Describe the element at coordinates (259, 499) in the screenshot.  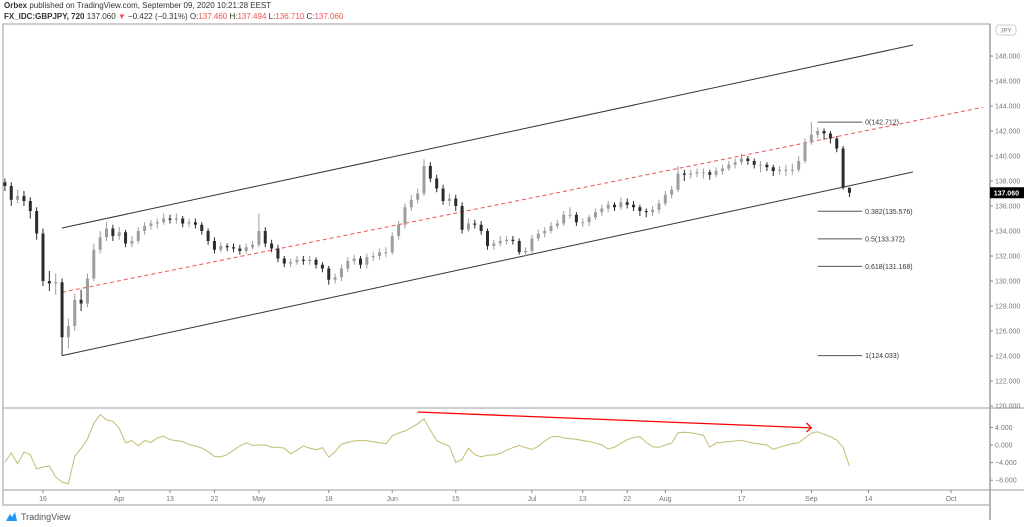
I see `time-tick-label: May` at that location.